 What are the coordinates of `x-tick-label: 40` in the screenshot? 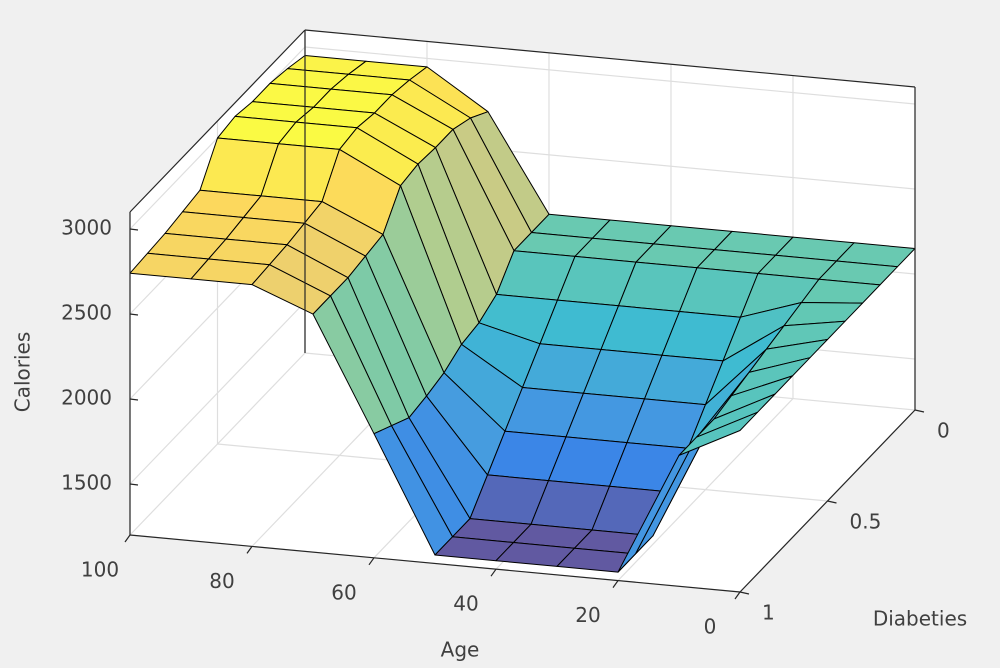 It's located at (465, 604).